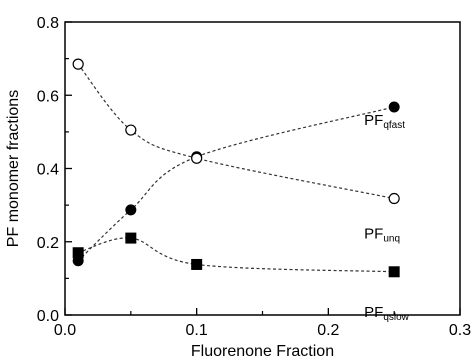 The width and height of the screenshot is (474, 362). Describe the element at coordinates (13, 168) in the screenshot. I see `y-axis-label: PF monomer fractions` at that location.